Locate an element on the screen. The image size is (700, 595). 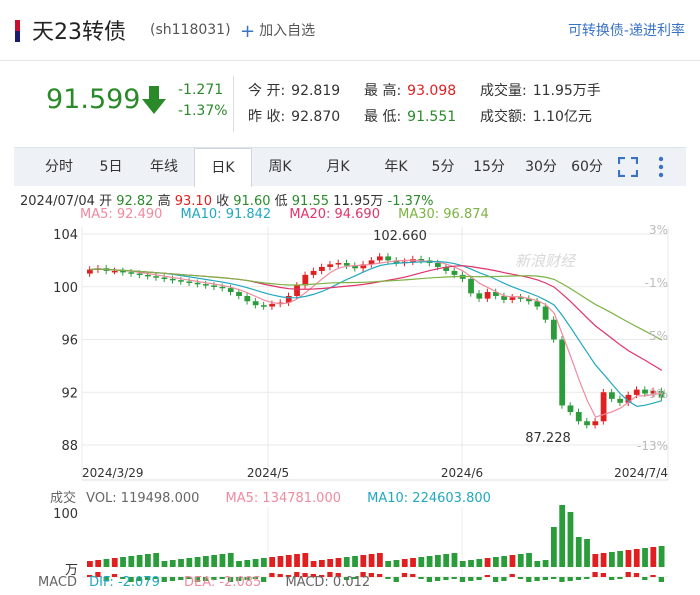
prev-close-value: 92.870 is located at coordinates (316, 117).